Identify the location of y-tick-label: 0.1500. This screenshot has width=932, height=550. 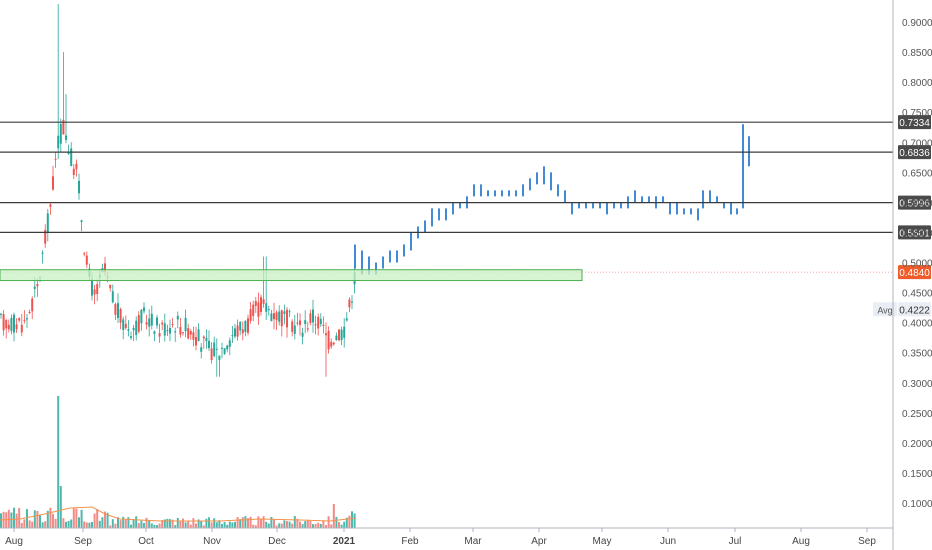
(917, 474).